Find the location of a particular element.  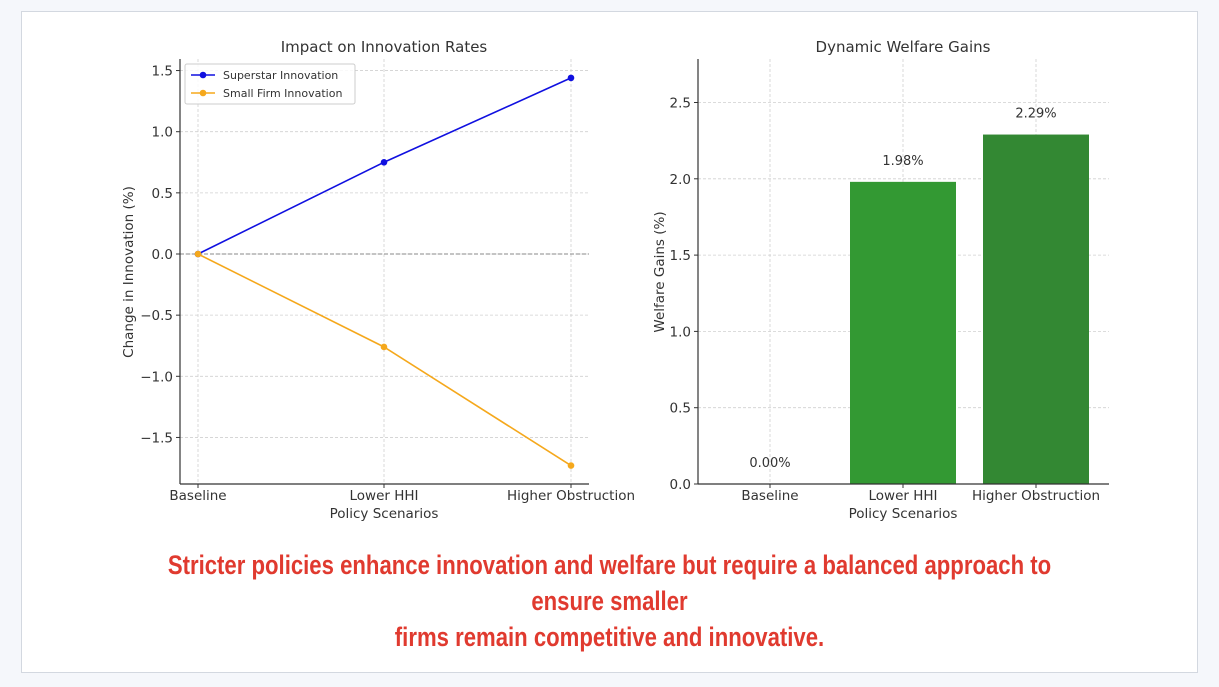

bar-ytick-label: 0.5 is located at coordinates (680, 409).